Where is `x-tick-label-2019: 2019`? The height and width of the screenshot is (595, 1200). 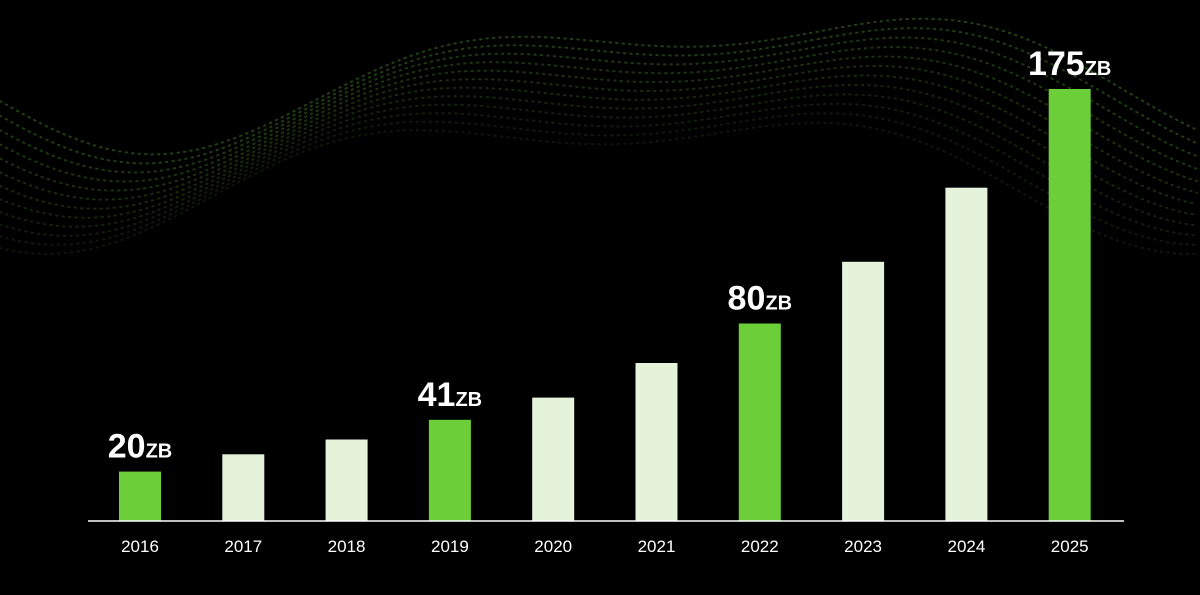 x-tick-label-2019: 2019 is located at coordinates (450, 546).